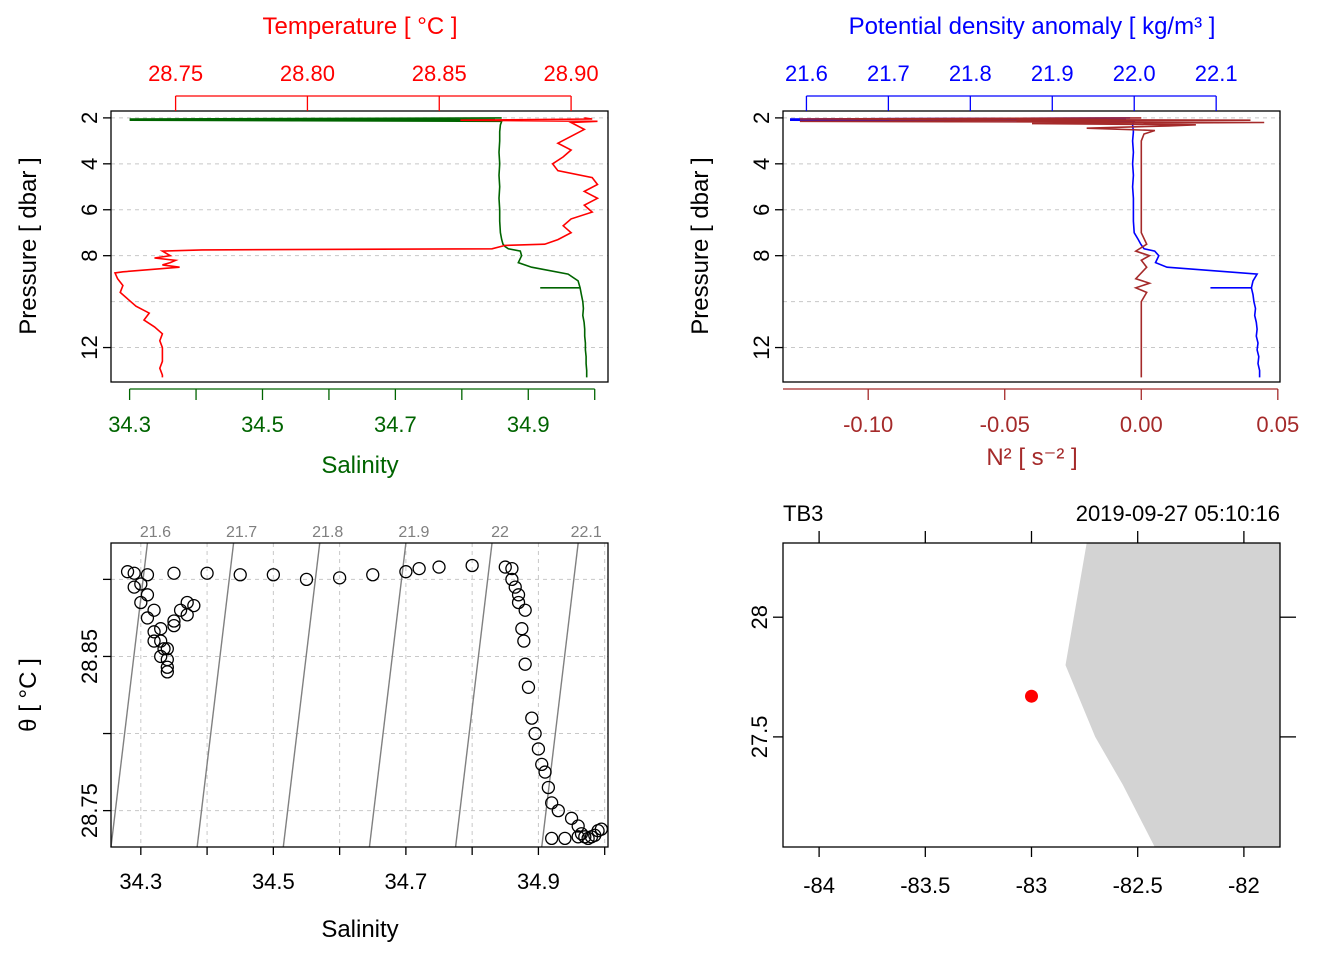 The height and width of the screenshot is (960, 1344). Describe the element at coordinates (803, 513) in the screenshot. I see `station-name: TB3` at that location.